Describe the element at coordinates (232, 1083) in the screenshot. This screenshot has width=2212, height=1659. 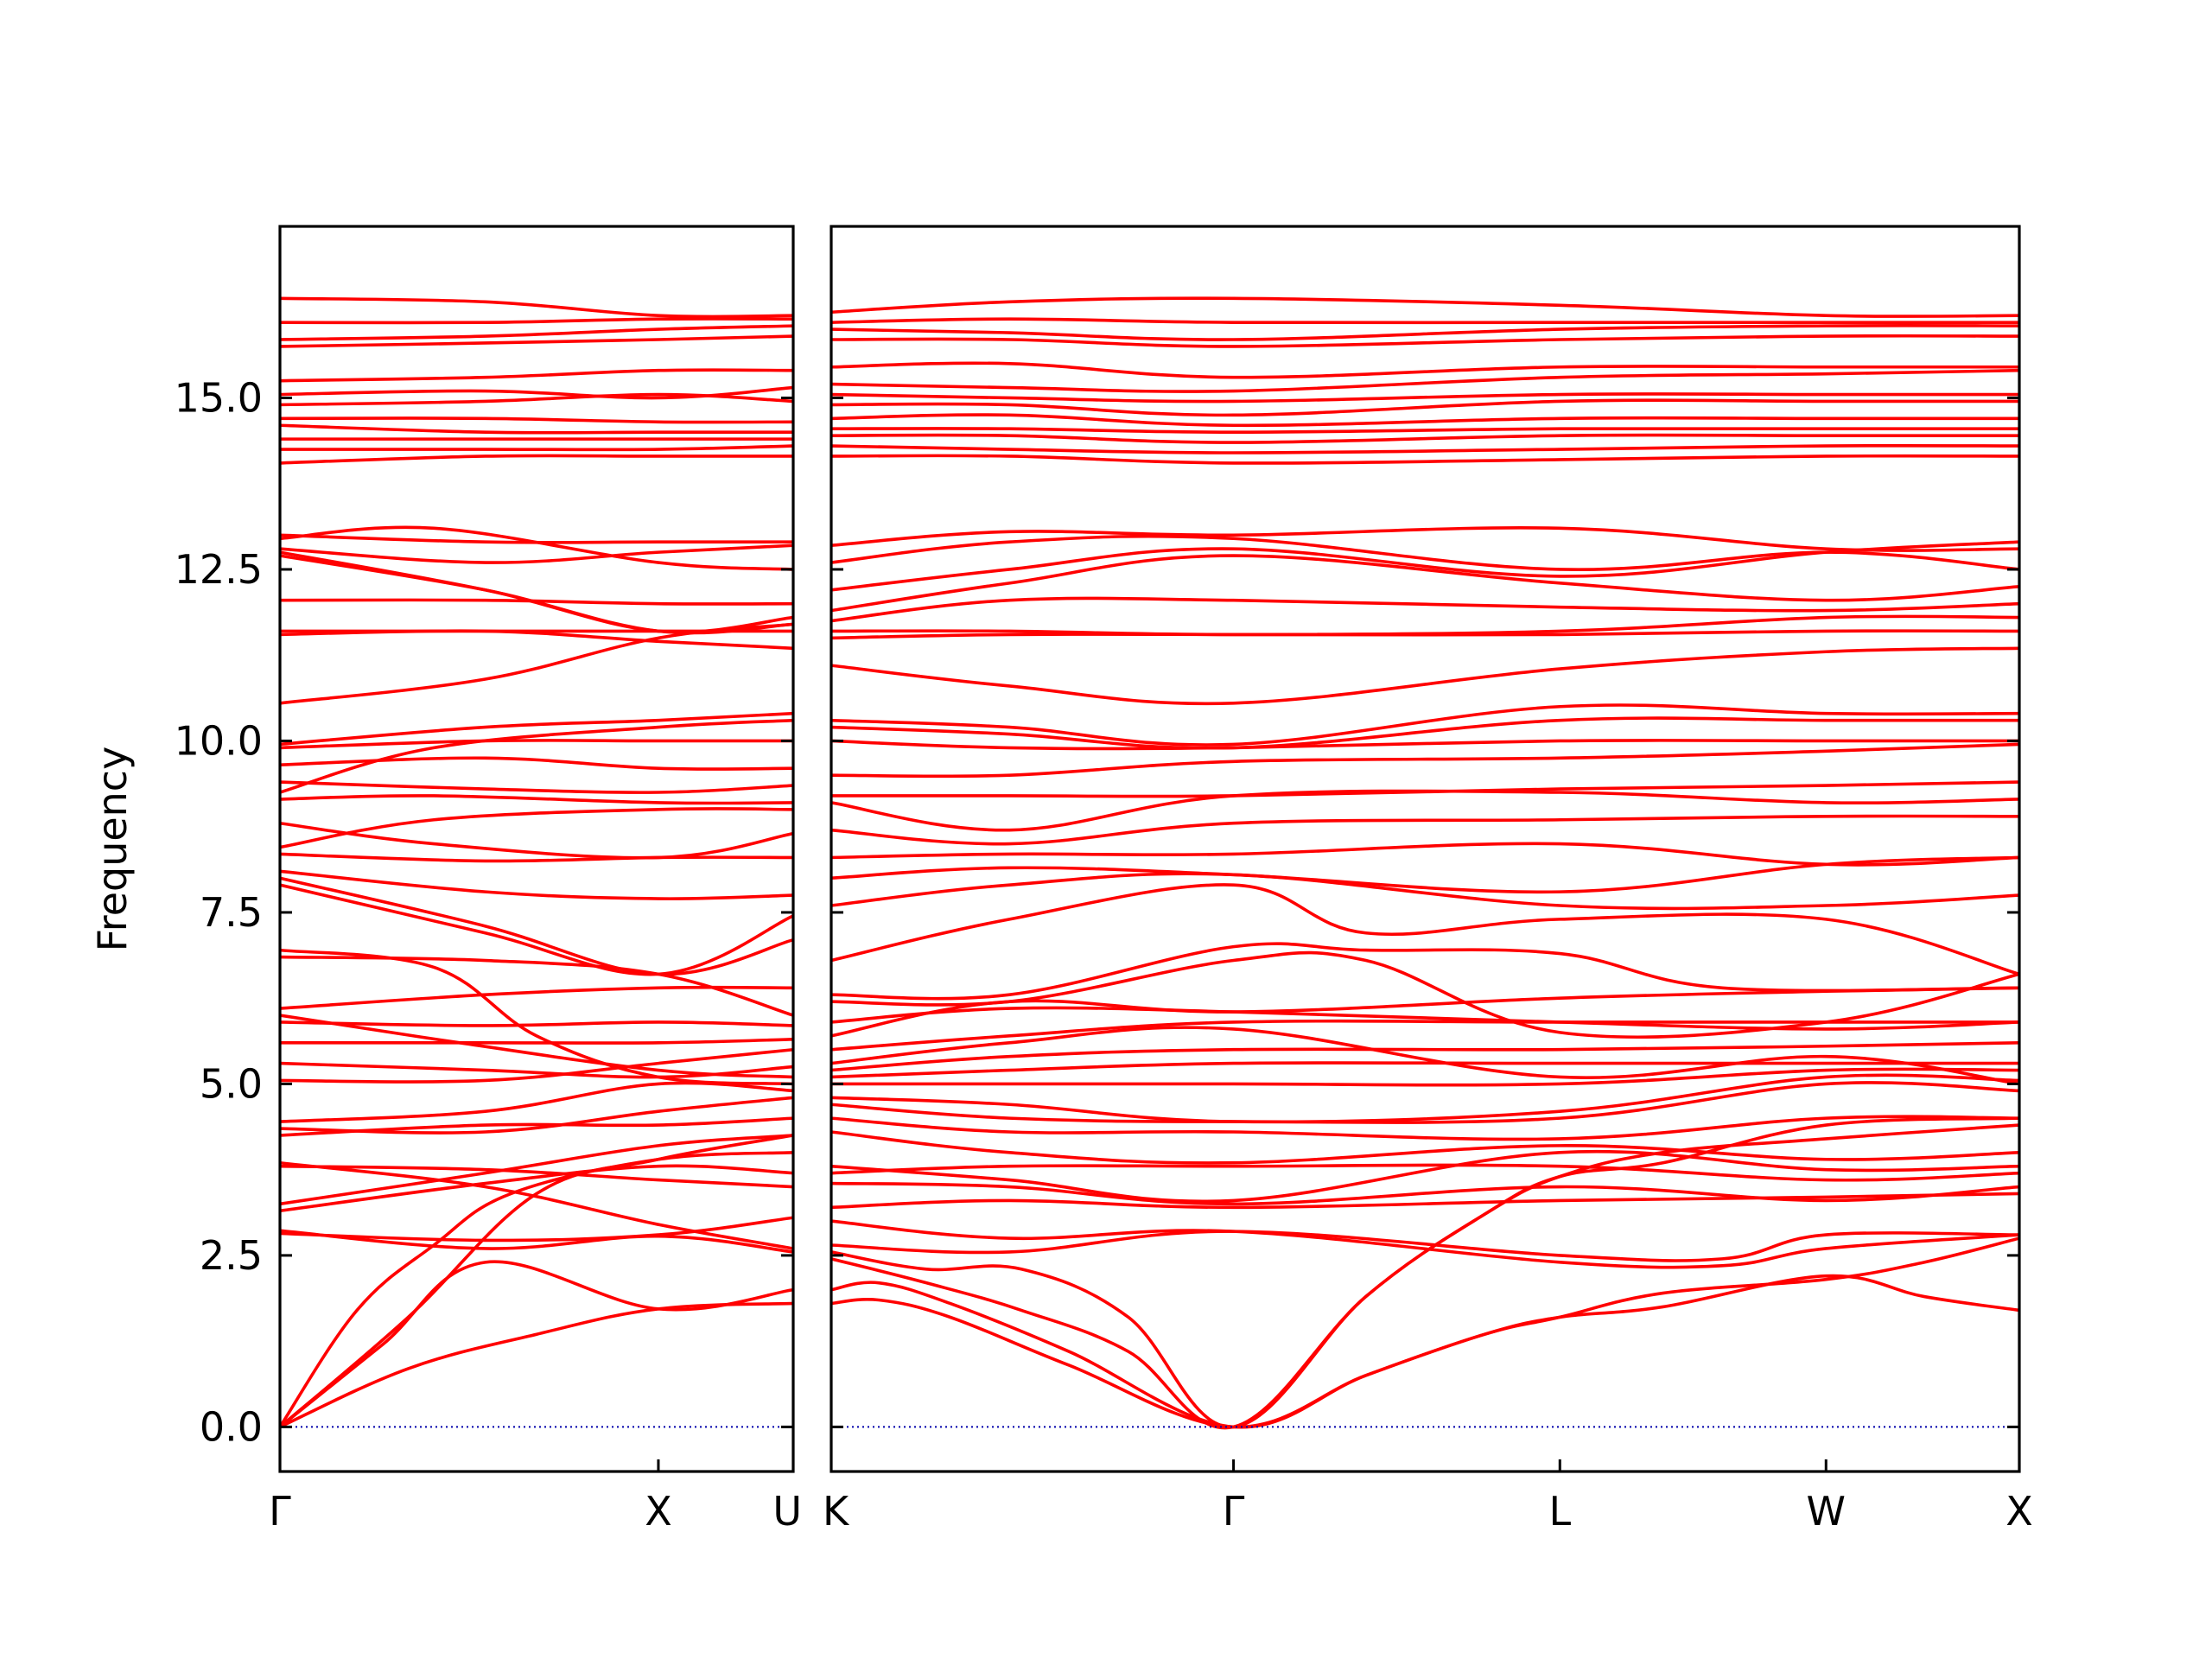
I see `y-tick-label: 5.0` at that location.